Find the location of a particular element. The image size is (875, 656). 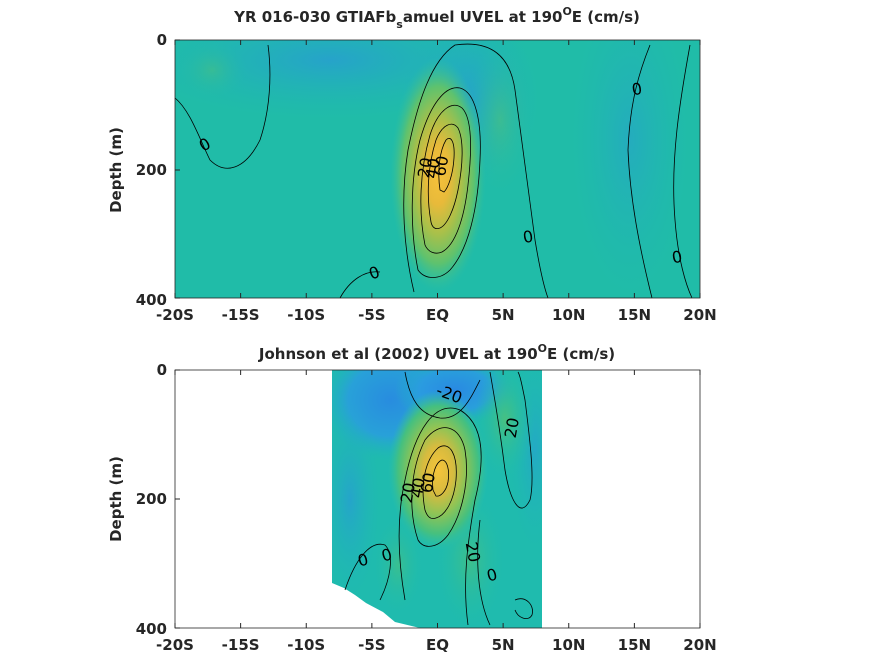

y-axis-top: 0 200 400 Depth (m) is located at coordinates (143, 170).